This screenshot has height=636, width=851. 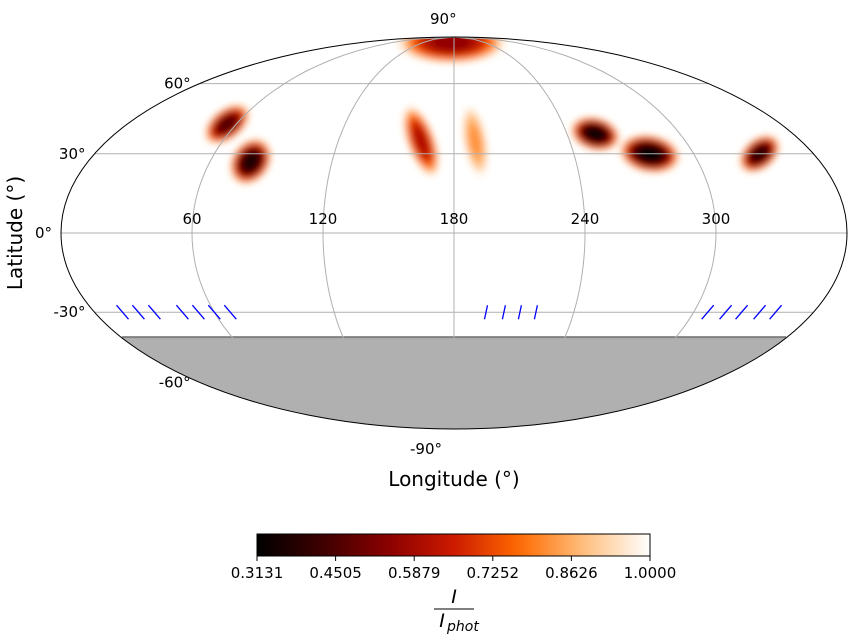 What do you see at coordinates (15, 233) in the screenshot?
I see `y-axis-label: Latitude (°)` at bounding box center [15, 233].